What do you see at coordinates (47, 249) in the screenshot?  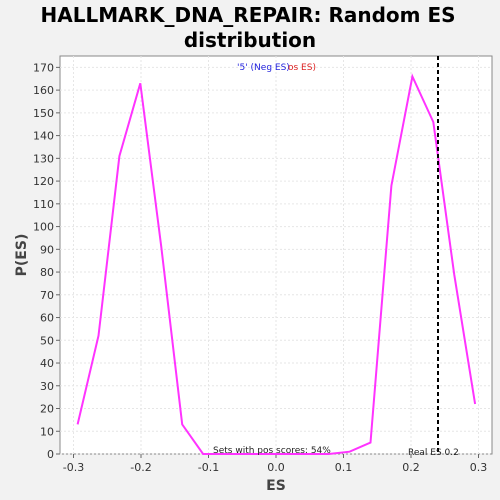 I see `y-tick-label: 90` at bounding box center [47, 249].